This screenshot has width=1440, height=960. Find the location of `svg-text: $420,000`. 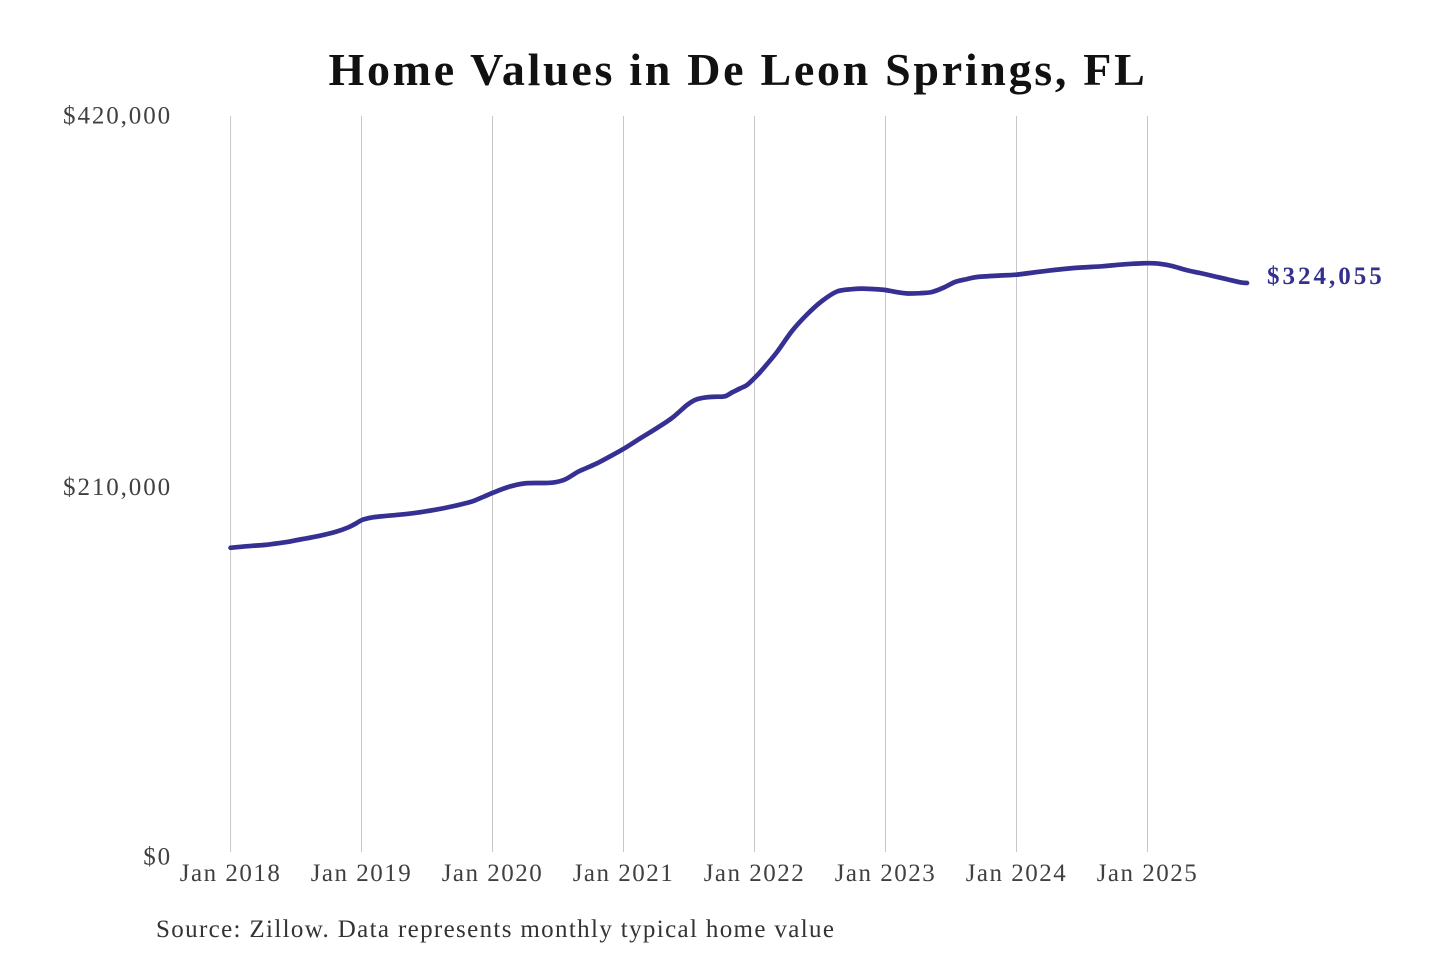

svg-text: $420,000 is located at coordinates (117, 116).